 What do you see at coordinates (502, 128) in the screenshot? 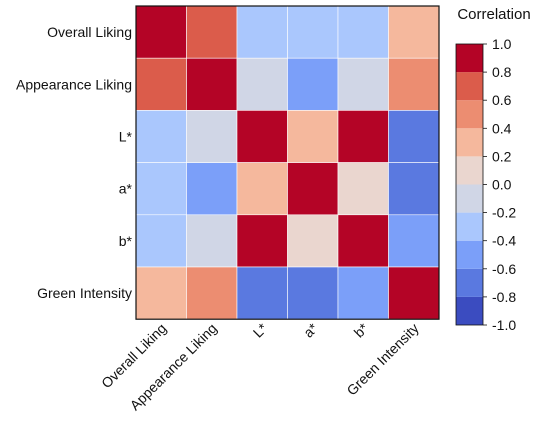
I see `colorbar-tick-label: 0.4` at bounding box center [502, 128].